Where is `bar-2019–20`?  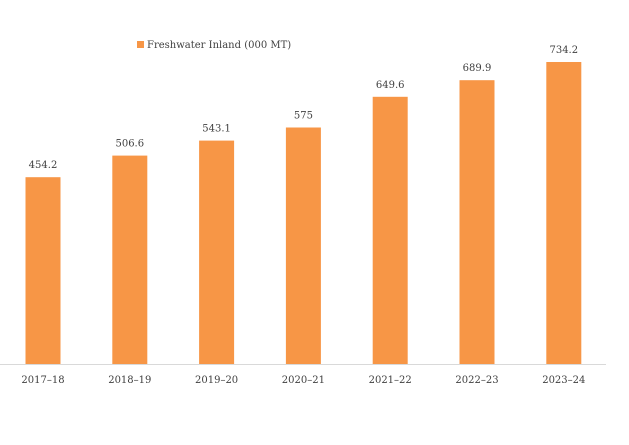 bar-2019–20 is located at coordinates (217, 252).